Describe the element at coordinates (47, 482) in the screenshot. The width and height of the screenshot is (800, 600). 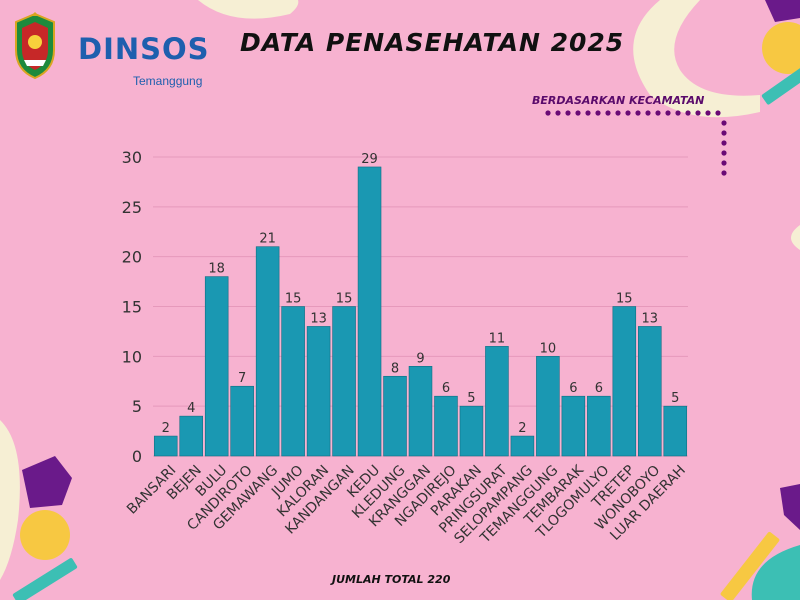
I see `purple-pentagon-left` at that location.